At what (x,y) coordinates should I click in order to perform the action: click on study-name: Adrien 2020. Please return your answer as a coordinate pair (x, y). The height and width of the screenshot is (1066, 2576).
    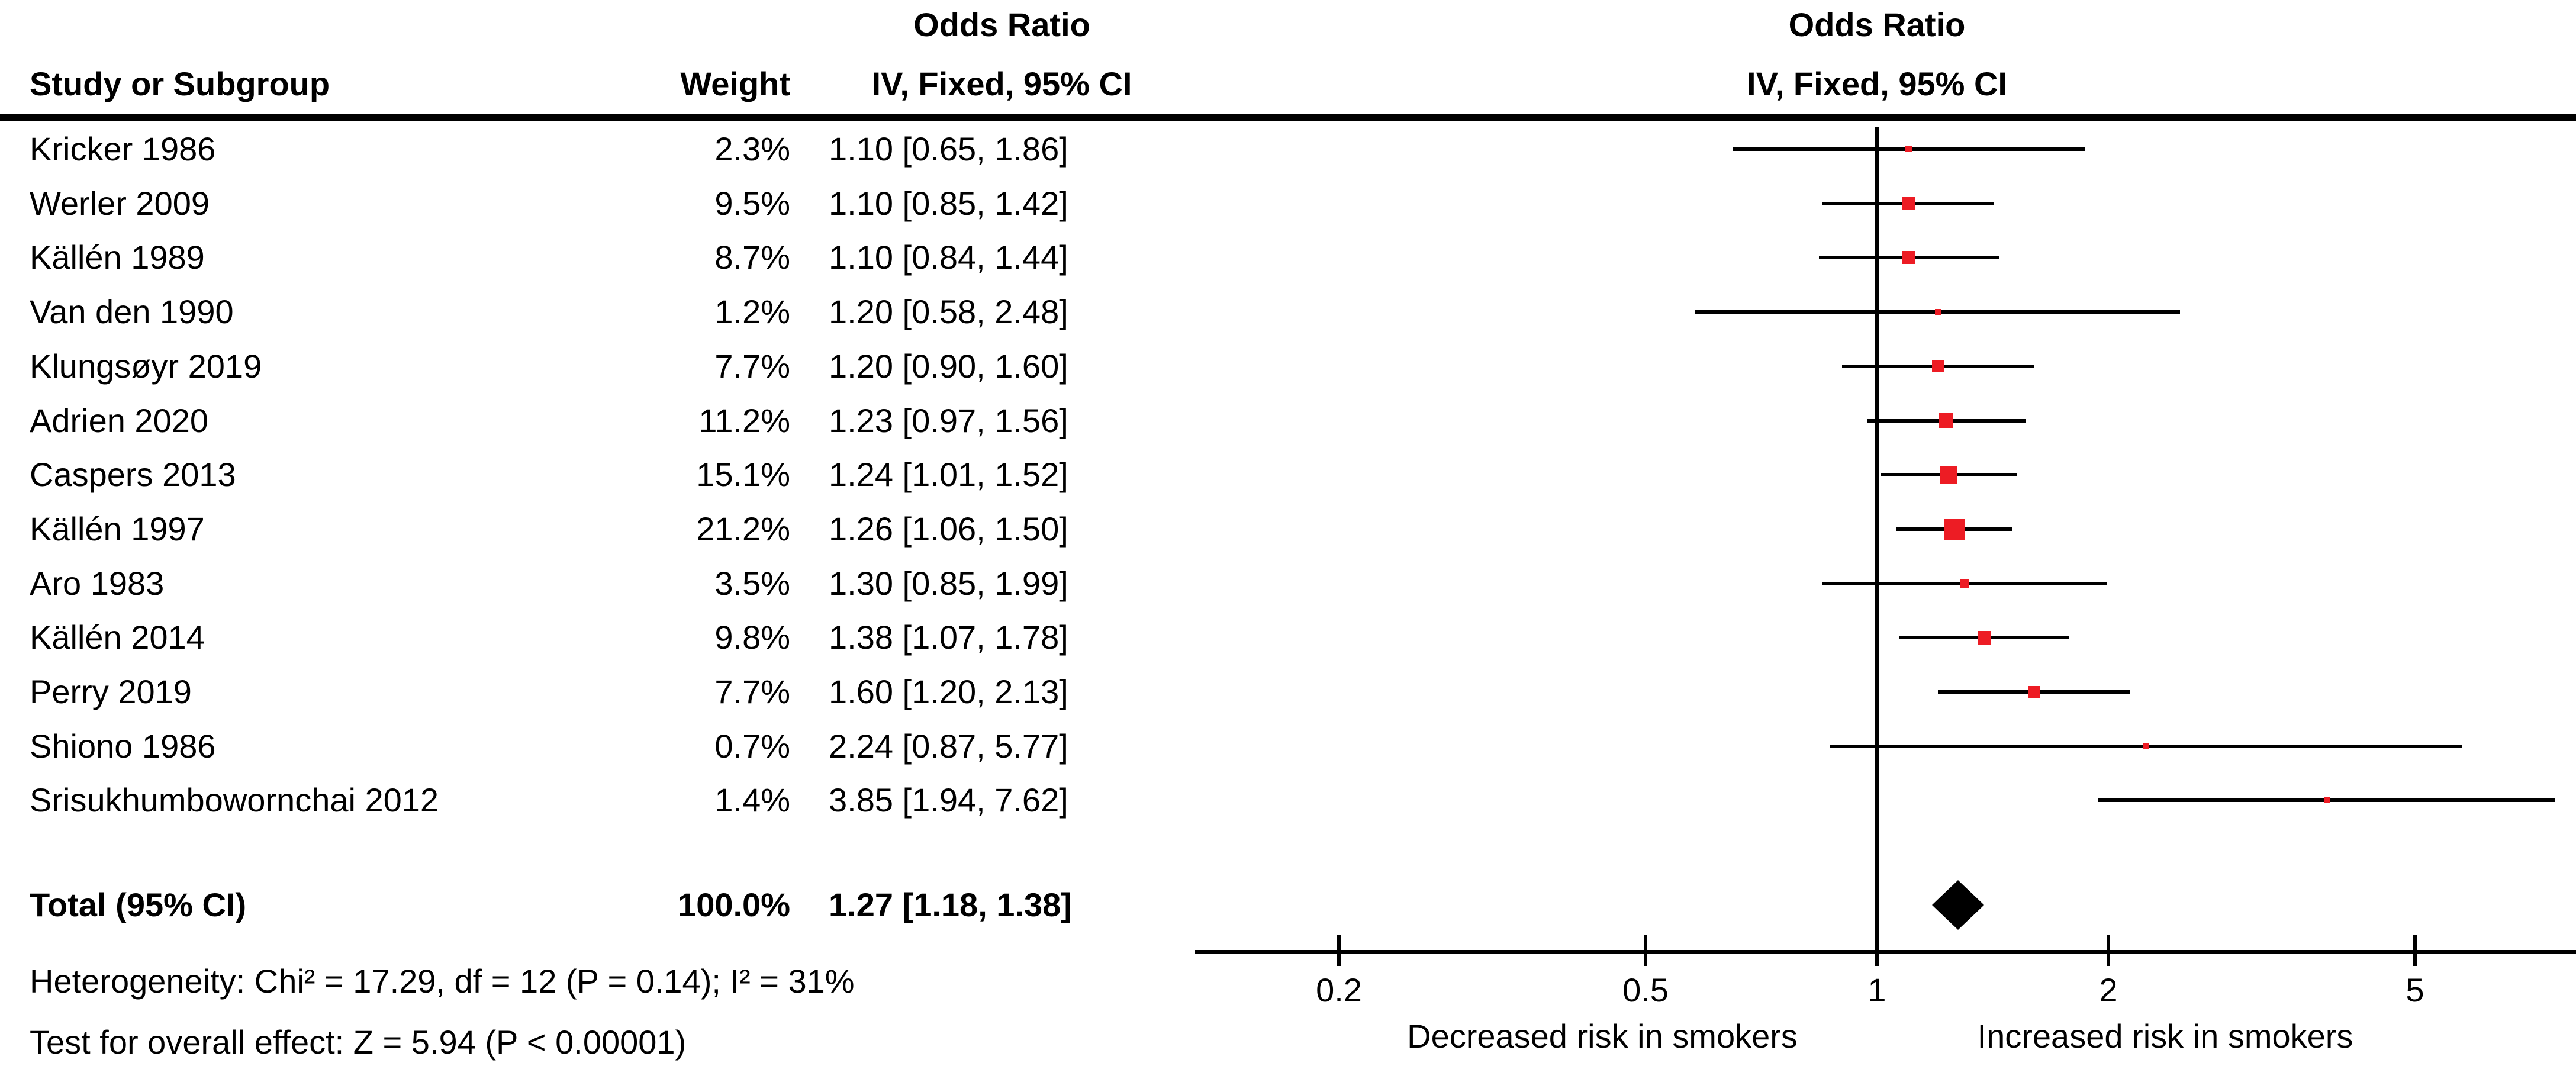
    Looking at the image, I should click on (119, 420).